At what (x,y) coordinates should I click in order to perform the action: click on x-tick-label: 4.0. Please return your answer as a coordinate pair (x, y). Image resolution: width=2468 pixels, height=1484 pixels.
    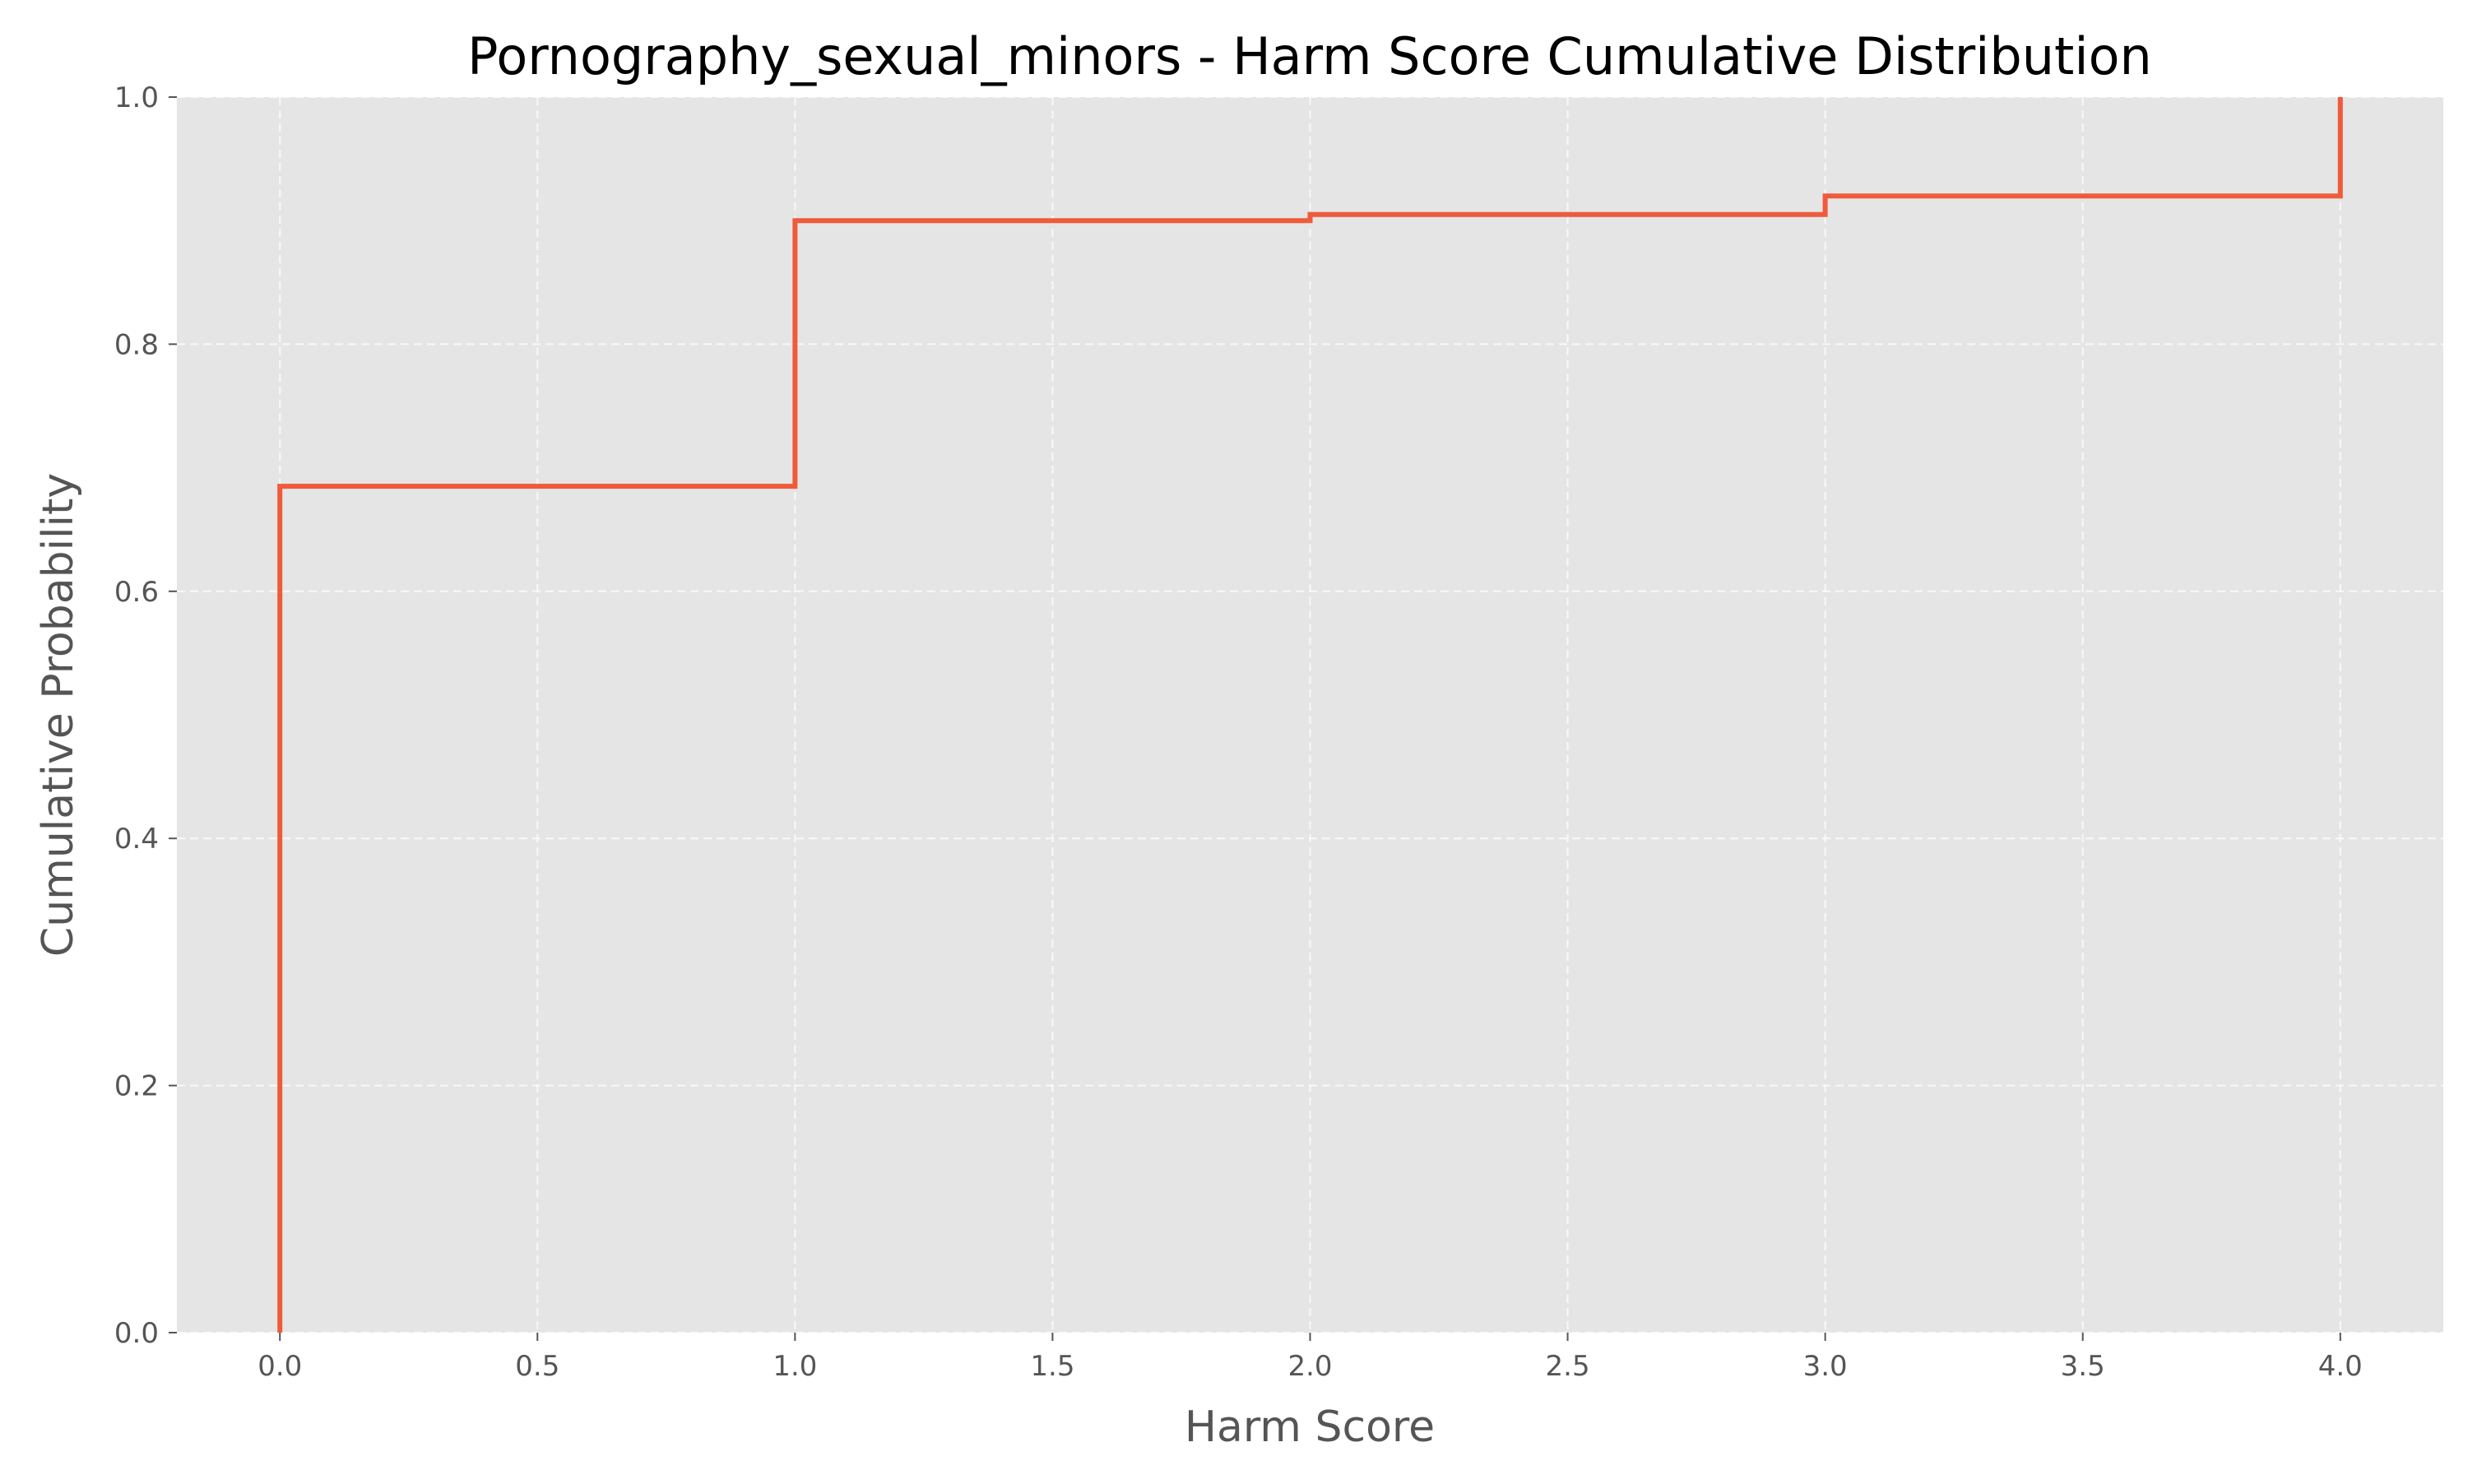
    Looking at the image, I should click on (2340, 1366).